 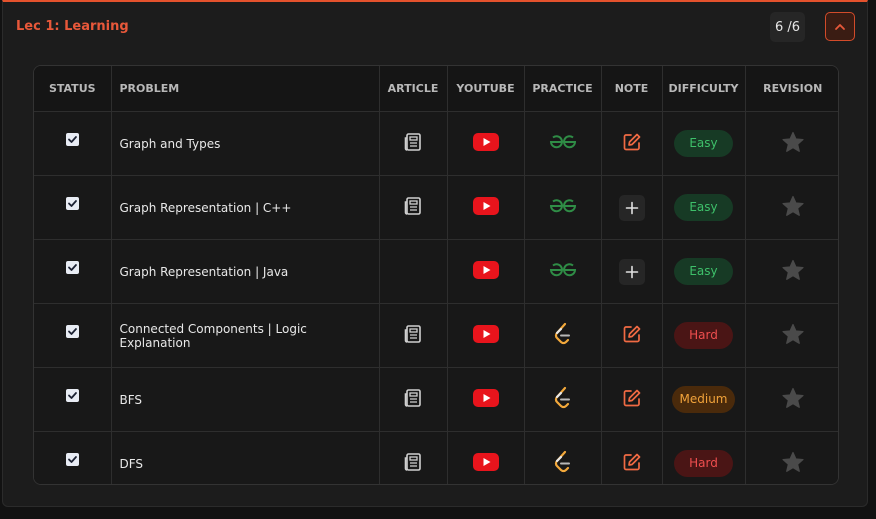 I want to click on table-row: Graph Representation | C++, so click(x=436, y=207).